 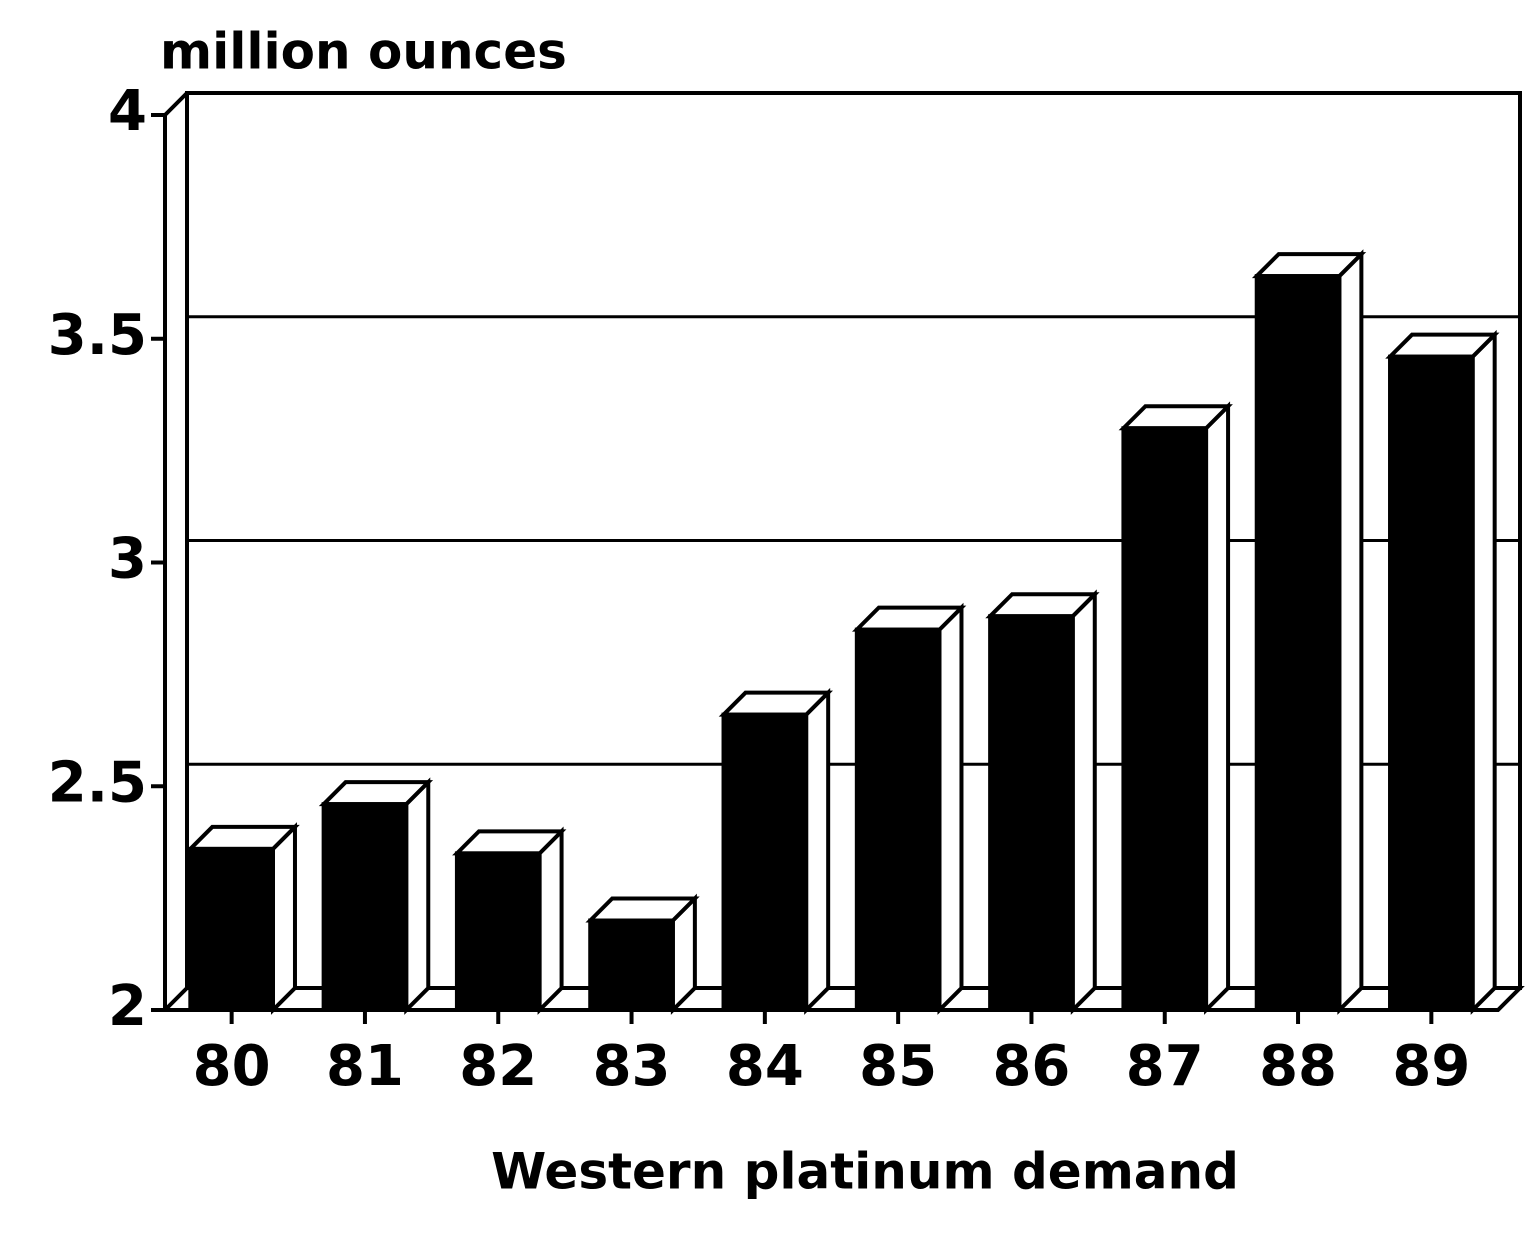 What do you see at coordinates (363, 52) in the screenshot?
I see `y-axis-label: million ounces` at bounding box center [363, 52].